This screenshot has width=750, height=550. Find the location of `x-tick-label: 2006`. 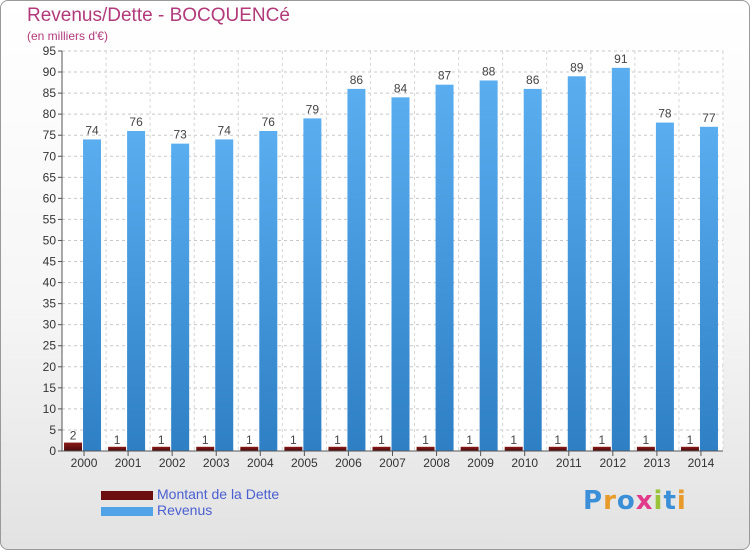

x-tick-label: 2006 is located at coordinates (348, 463).